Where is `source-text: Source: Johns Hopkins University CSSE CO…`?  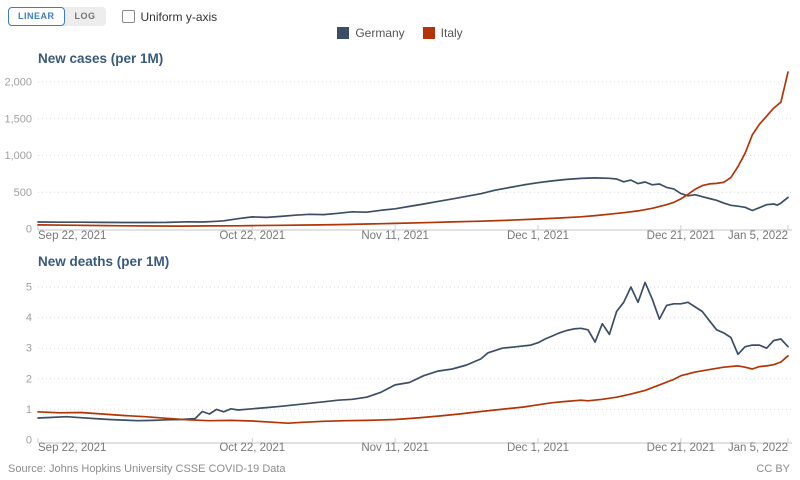 source-text: Source: Johns Hopkins University CSSE CO… is located at coordinates (147, 469).